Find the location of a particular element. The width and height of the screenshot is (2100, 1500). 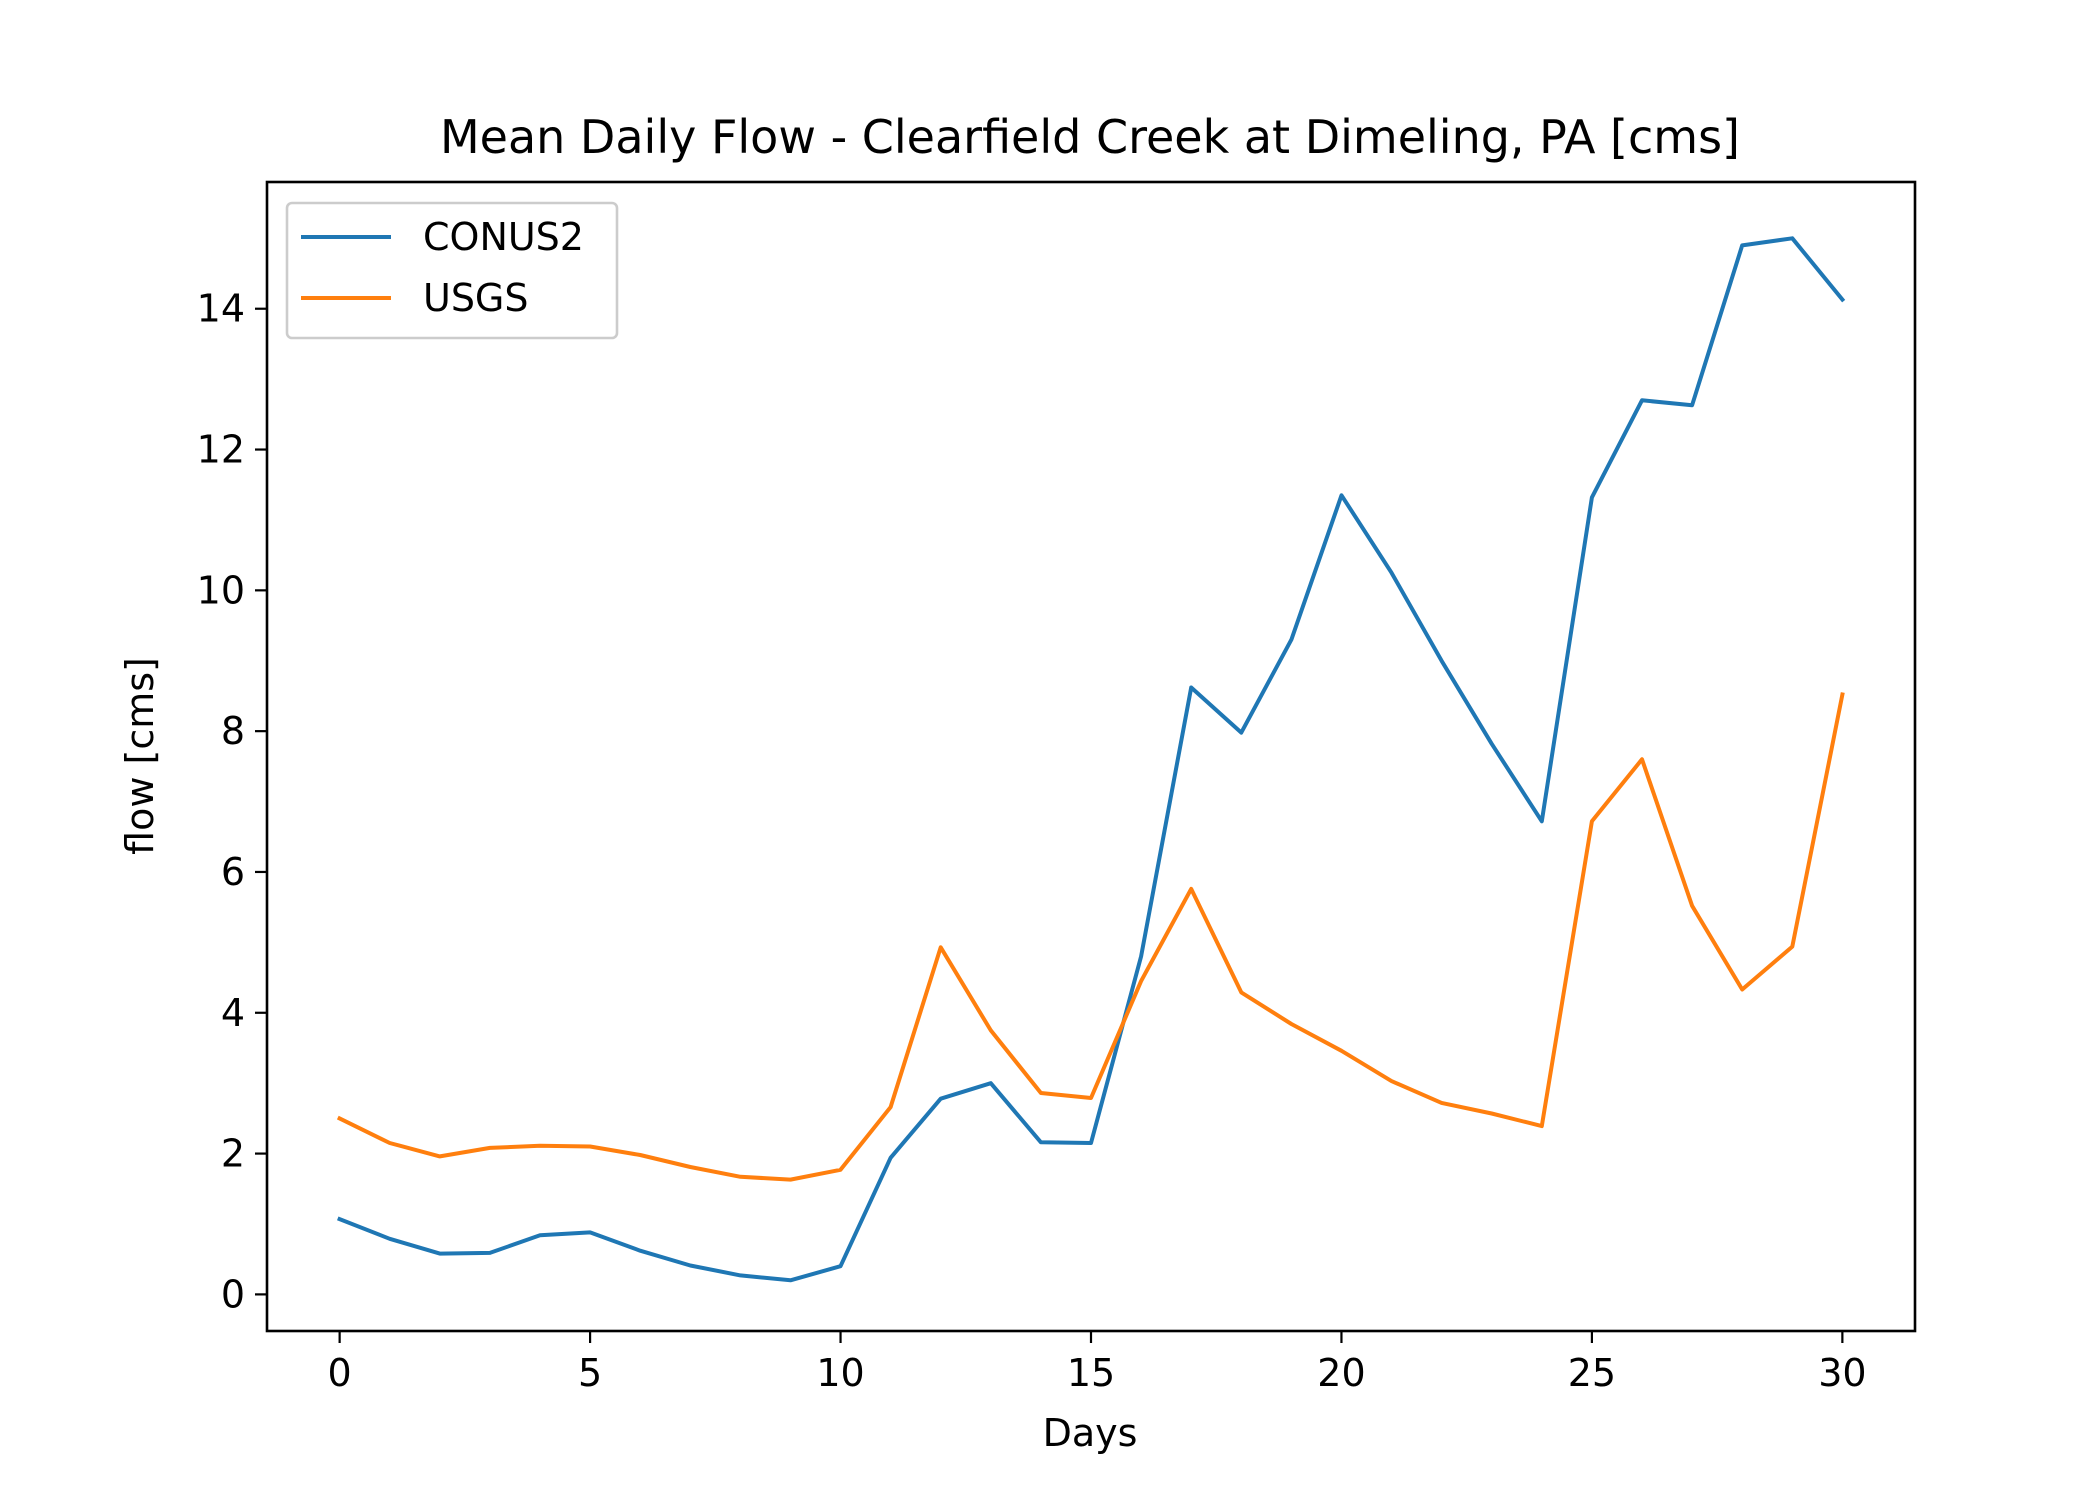

y-tick-label: 4 is located at coordinates (233, 1013).